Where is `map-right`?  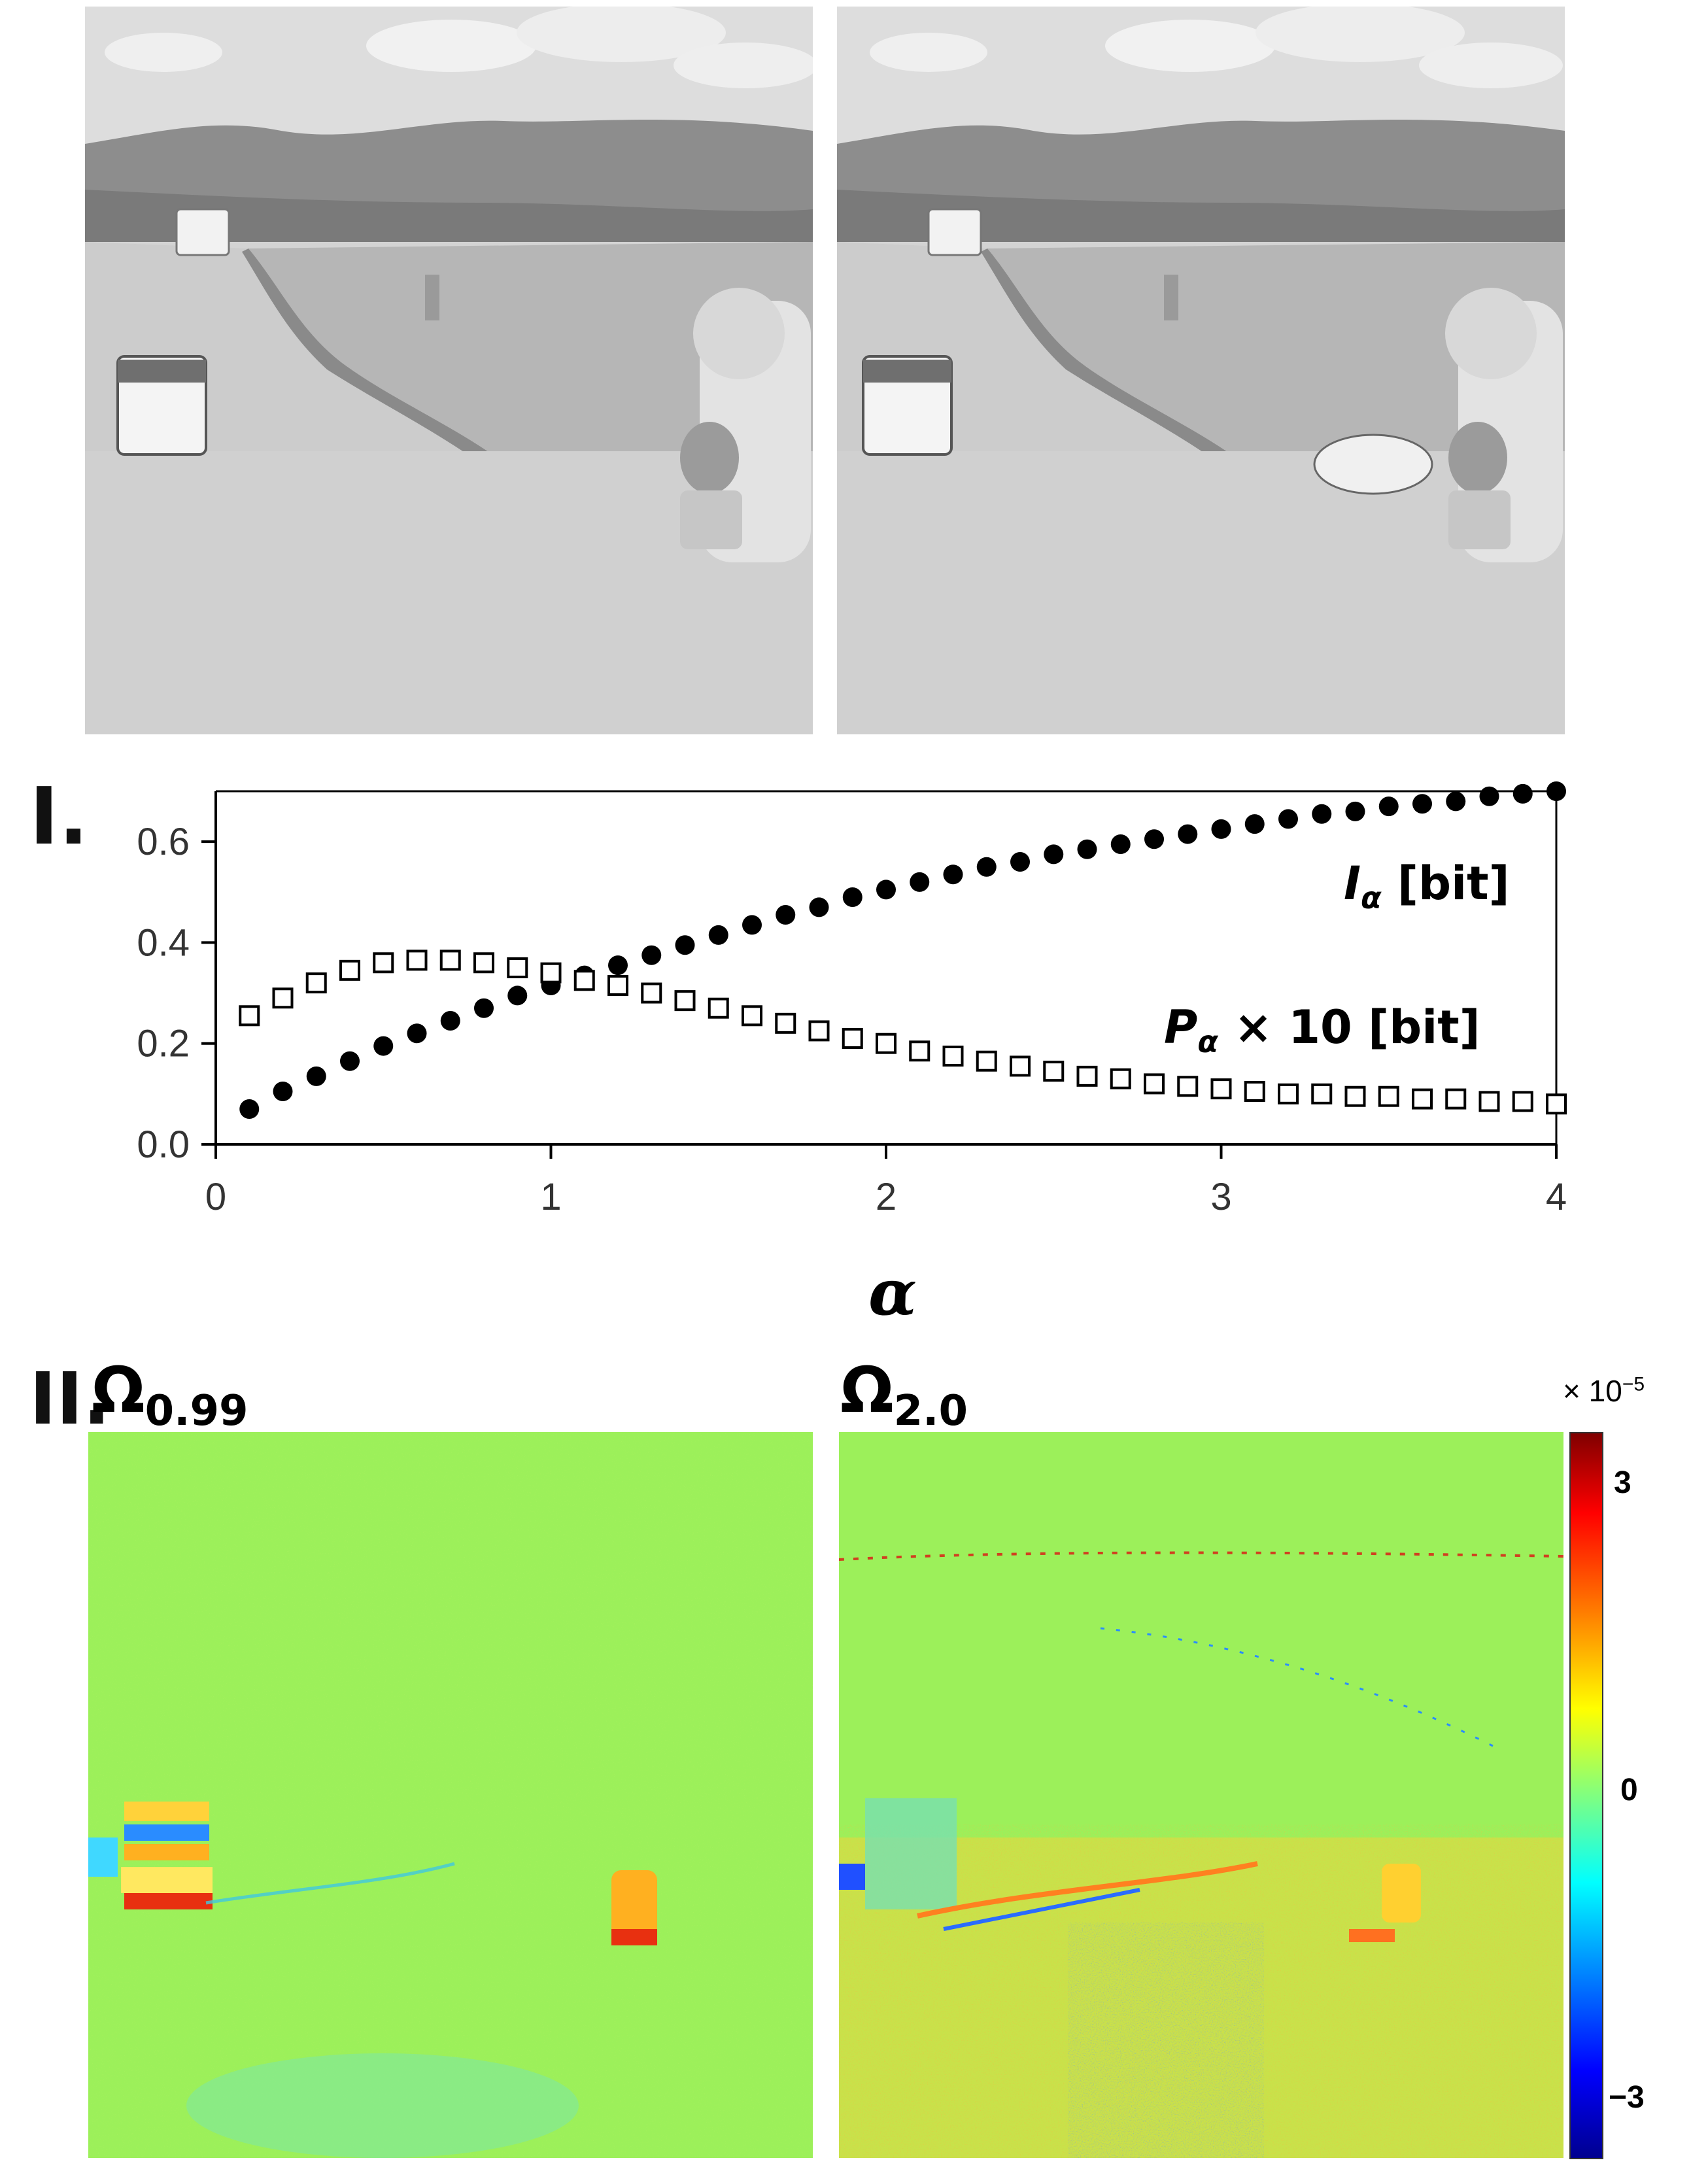
map-right is located at coordinates (1201, 1795).